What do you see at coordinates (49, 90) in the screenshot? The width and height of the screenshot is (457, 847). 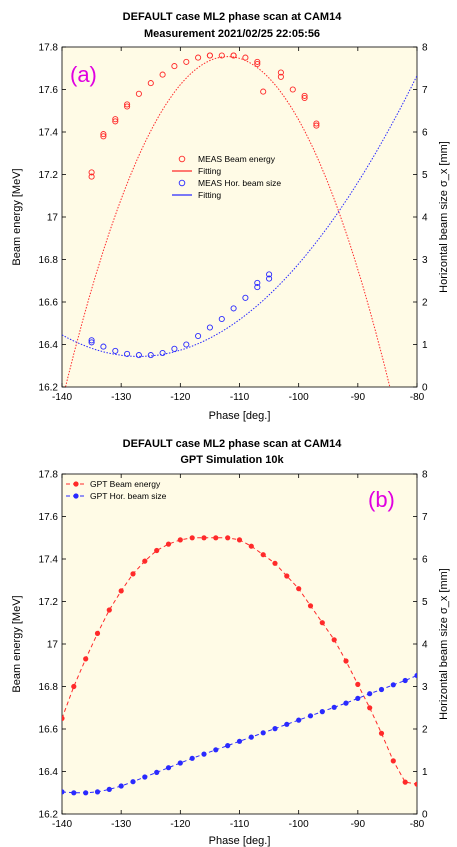 I see `panel-a-y-tick-label: 17.6` at bounding box center [49, 90].